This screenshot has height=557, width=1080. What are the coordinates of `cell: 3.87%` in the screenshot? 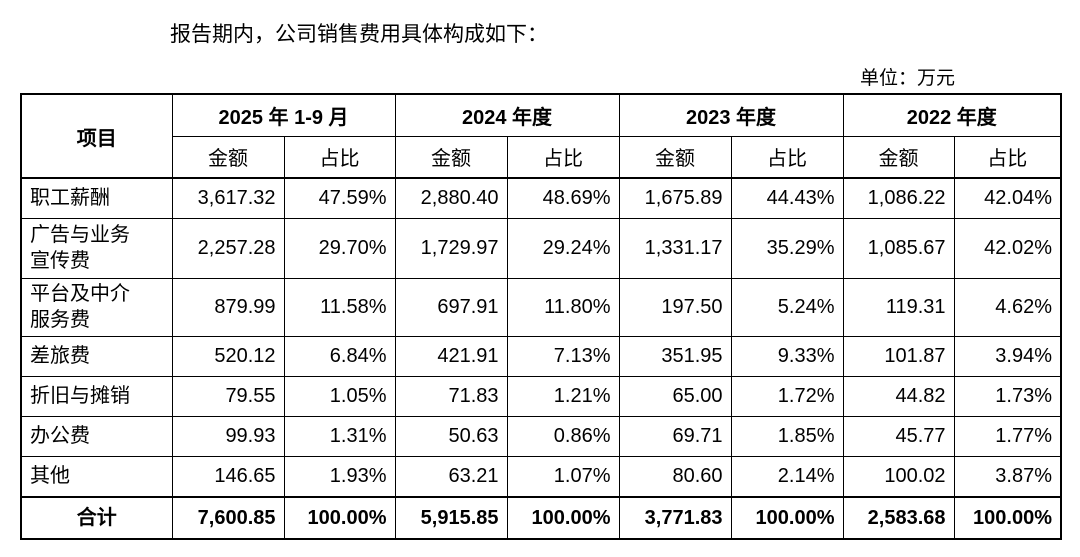 It's located at (1007, 476).